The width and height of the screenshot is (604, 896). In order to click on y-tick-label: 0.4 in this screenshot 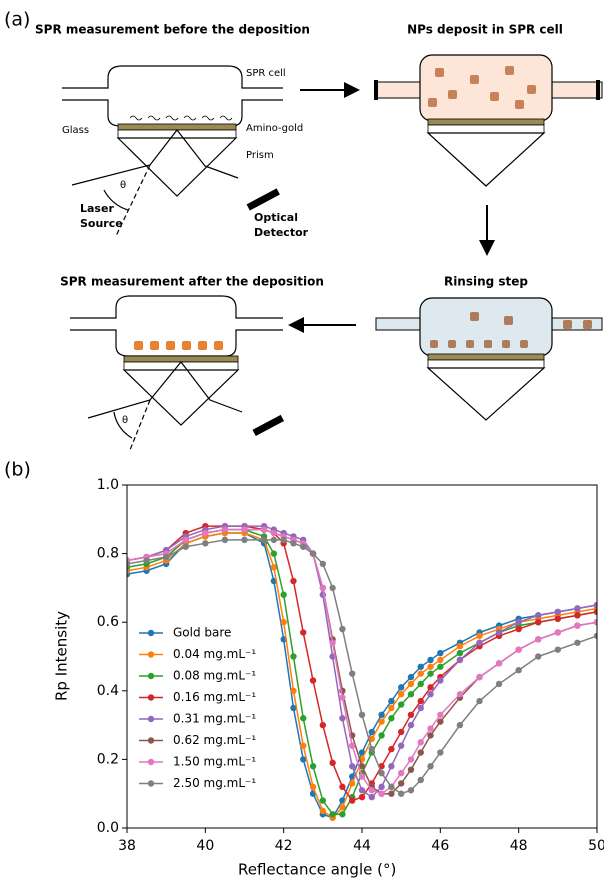, I will do `click(108, 691)`.